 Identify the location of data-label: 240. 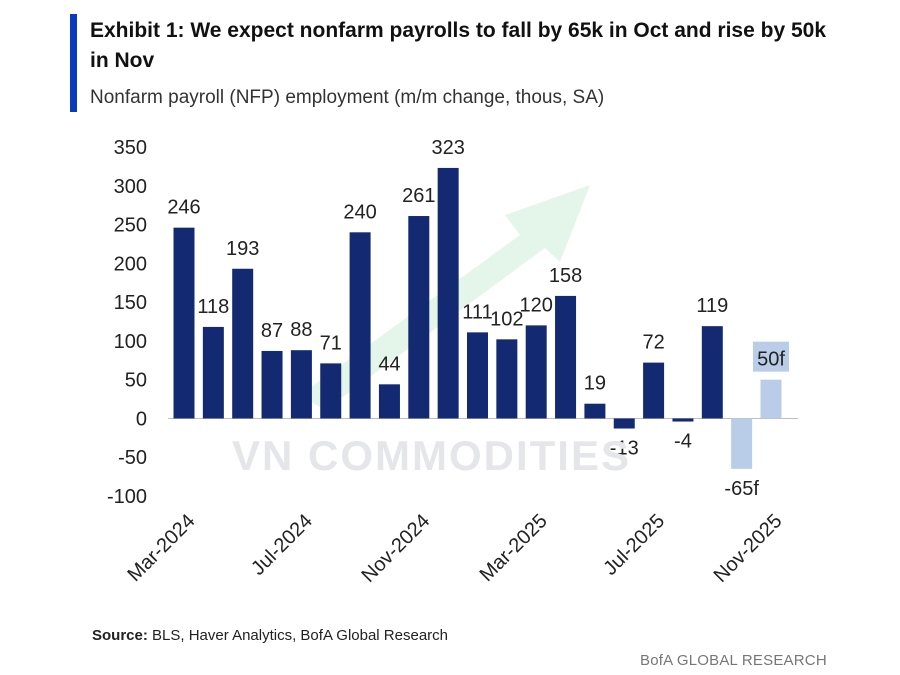
(359, 212).